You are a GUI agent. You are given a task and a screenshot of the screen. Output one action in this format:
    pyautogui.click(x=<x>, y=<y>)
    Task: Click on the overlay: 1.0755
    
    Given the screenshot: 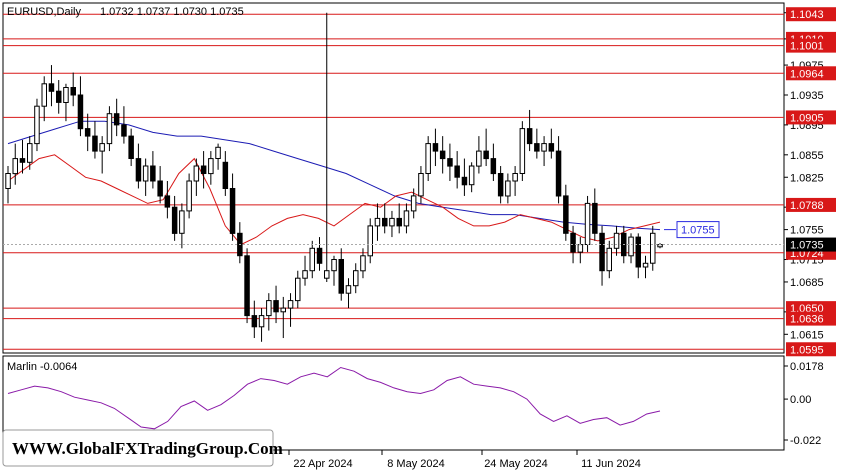 What is the action you would take?
    pyautogui.click(x=393, y=233)
    